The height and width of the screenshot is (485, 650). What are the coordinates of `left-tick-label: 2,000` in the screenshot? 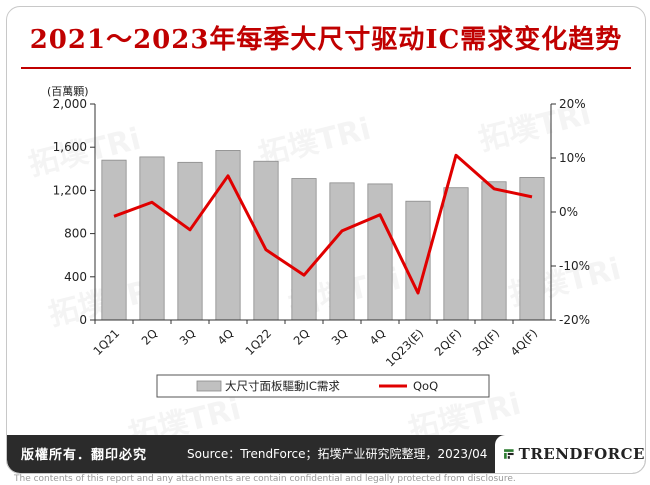 It's located at (70, 104).